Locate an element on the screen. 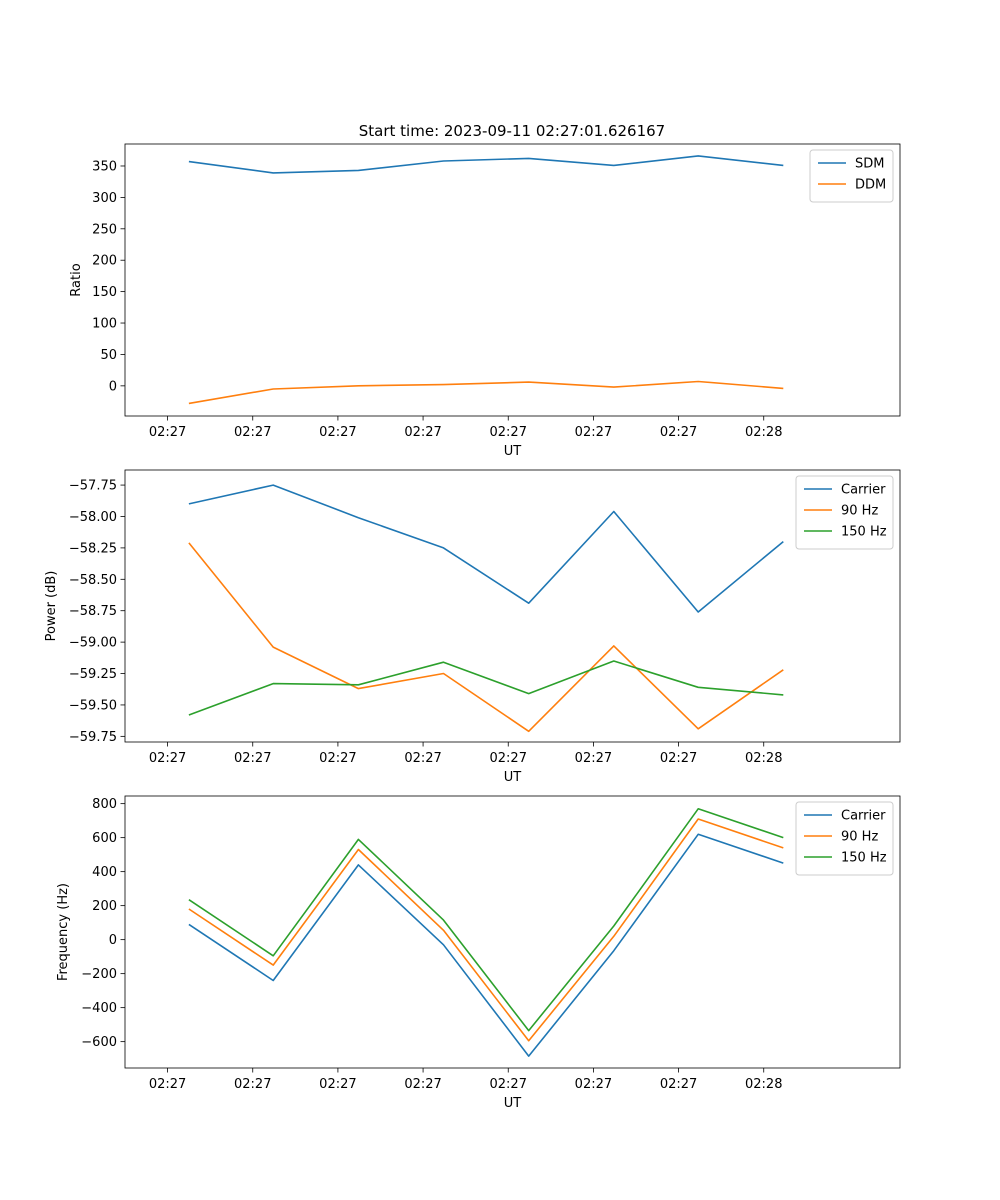 The height and width of the screenshot is (1200, 1000). y-tick-label: 400 is located at coordinates (104, 872).